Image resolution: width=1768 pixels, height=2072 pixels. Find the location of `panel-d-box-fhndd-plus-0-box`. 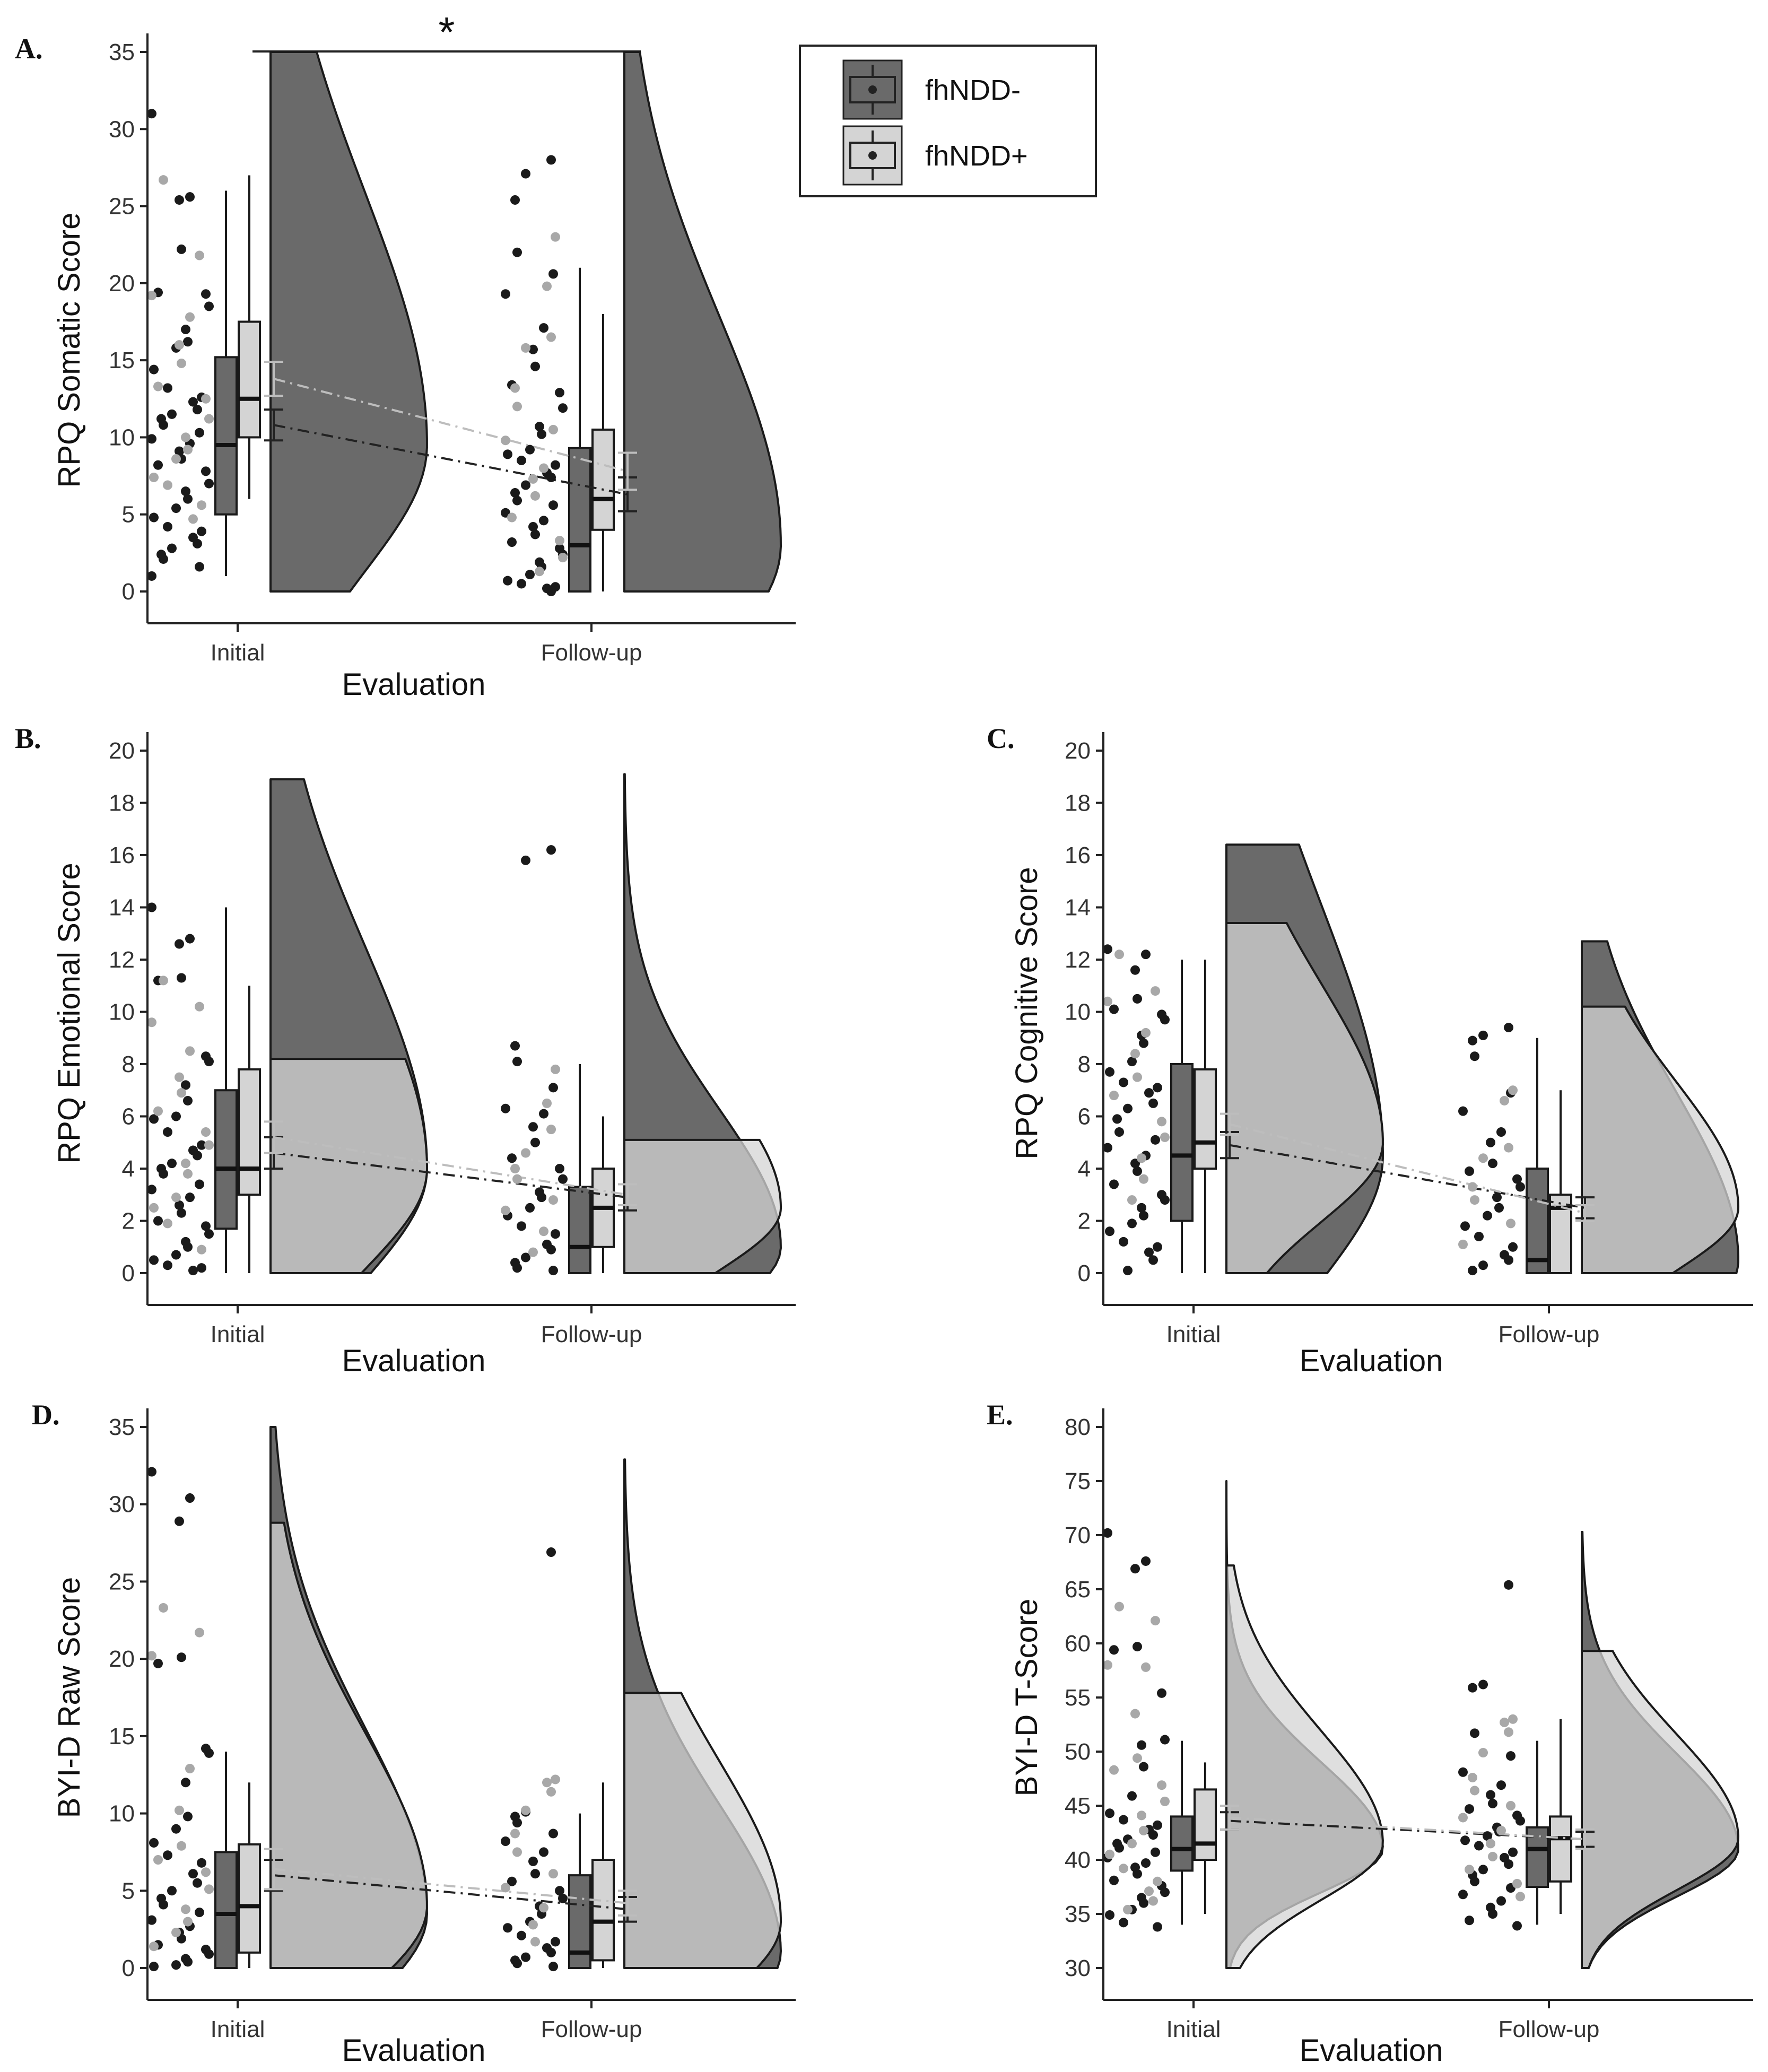

panel-d-box-fhndd-plus-0-box is located at coordinates (249, 1898).